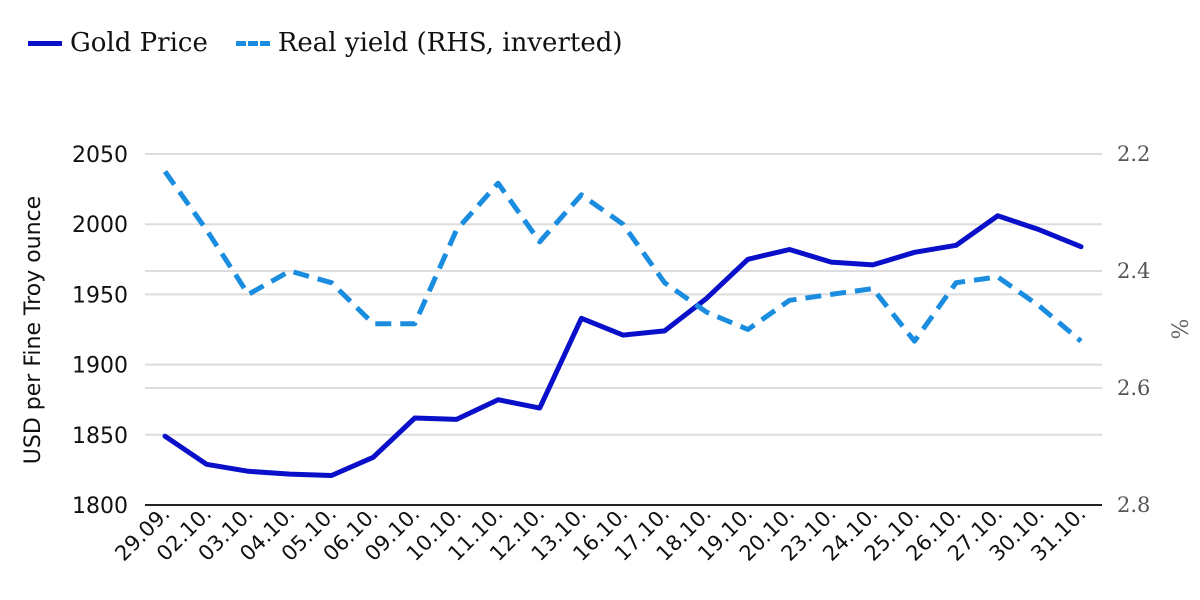 The height and width of the screenshot is (600, 1200). What do you see at coordinates (252, 43) in the screenshot?
I see `legend-swatch-real-yield` at bounding box center [252, 43].